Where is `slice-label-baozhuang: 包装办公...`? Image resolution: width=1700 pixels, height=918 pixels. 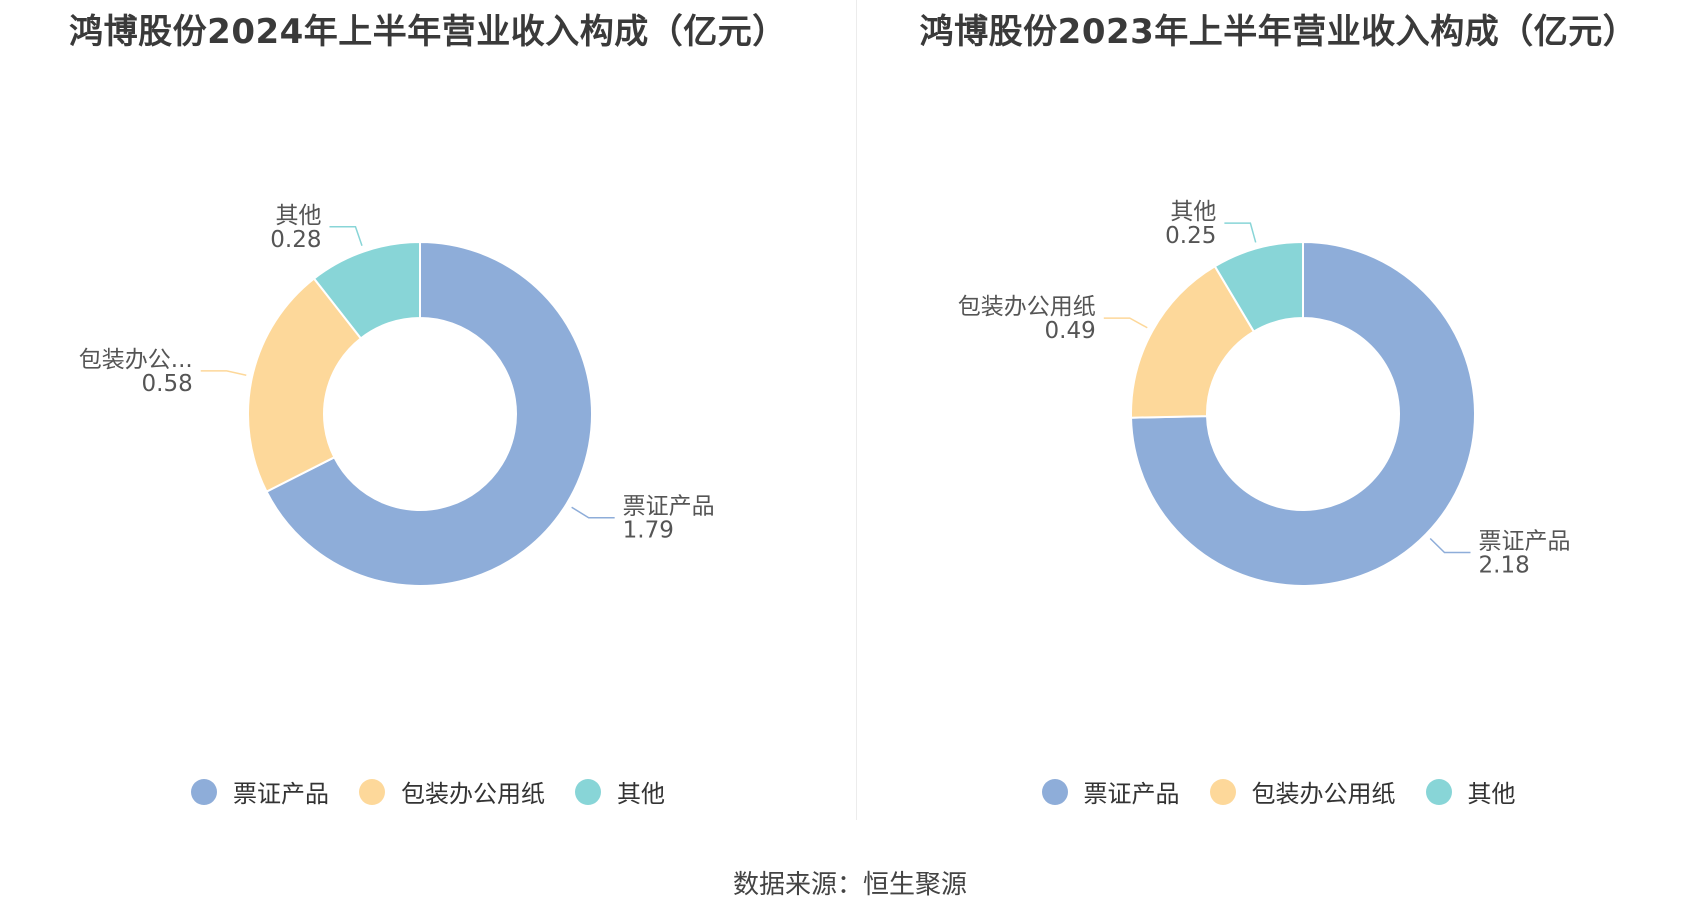
slice-label-baozhuang: 包装办公... is located at coordinates (136, 360).